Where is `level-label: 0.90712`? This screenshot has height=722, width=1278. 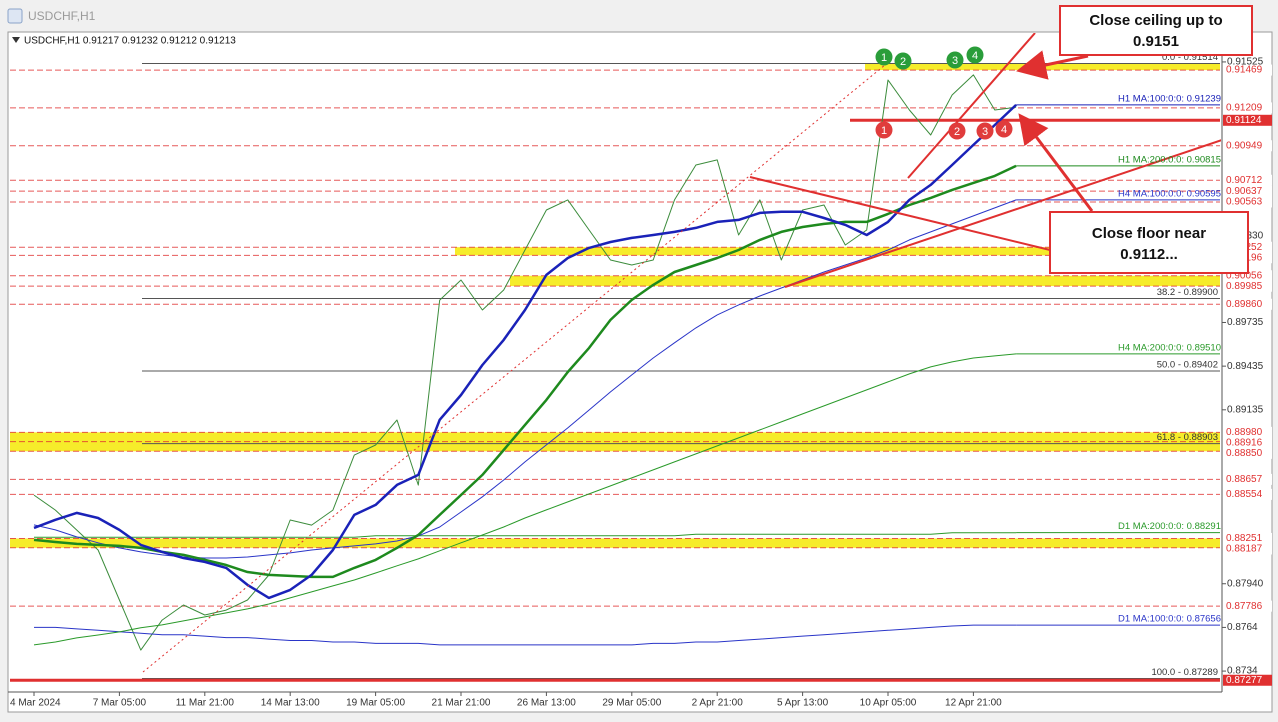
level-label: 0.90712 is located at coordinates (1244, 180).